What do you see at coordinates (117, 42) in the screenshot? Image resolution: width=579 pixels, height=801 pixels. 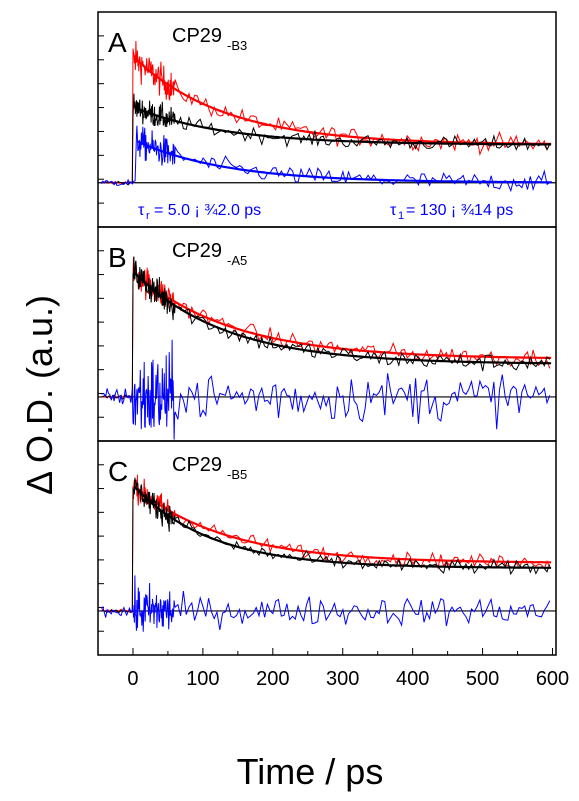 I see `panel-letter: A` at bounding box center [117, 42].